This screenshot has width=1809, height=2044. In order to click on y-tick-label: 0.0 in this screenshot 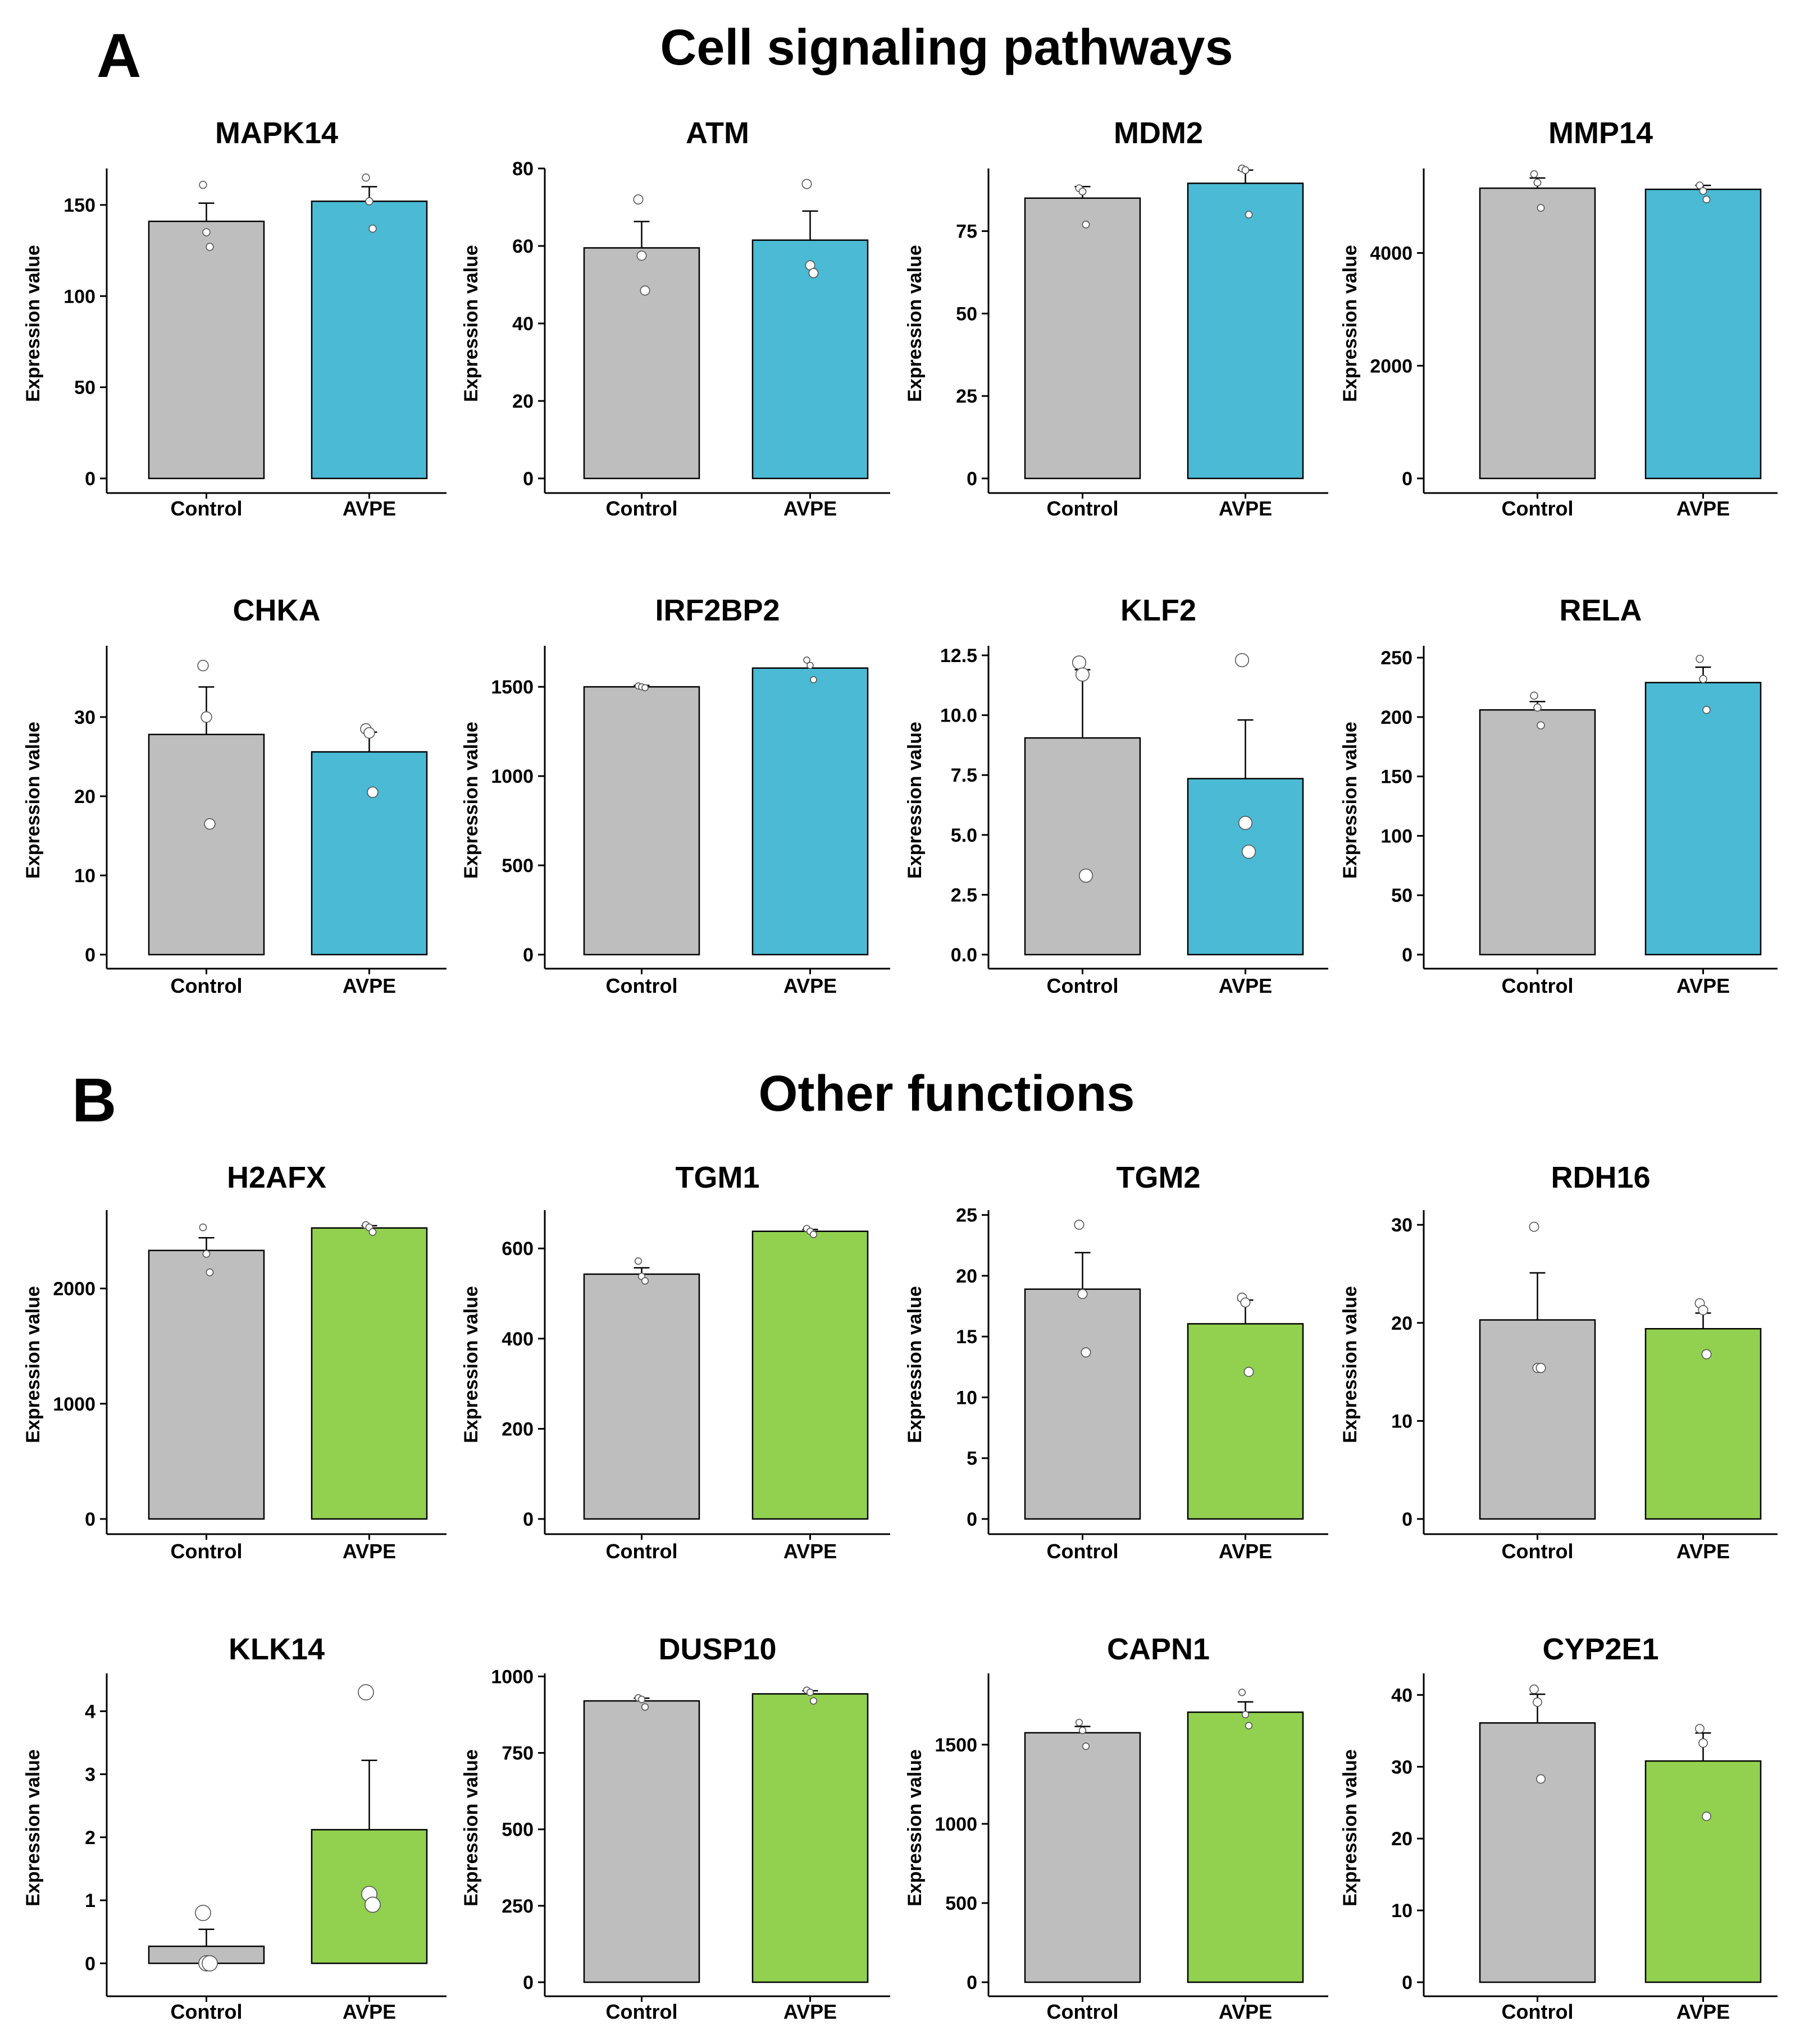, I will do `click(964, 955)`.